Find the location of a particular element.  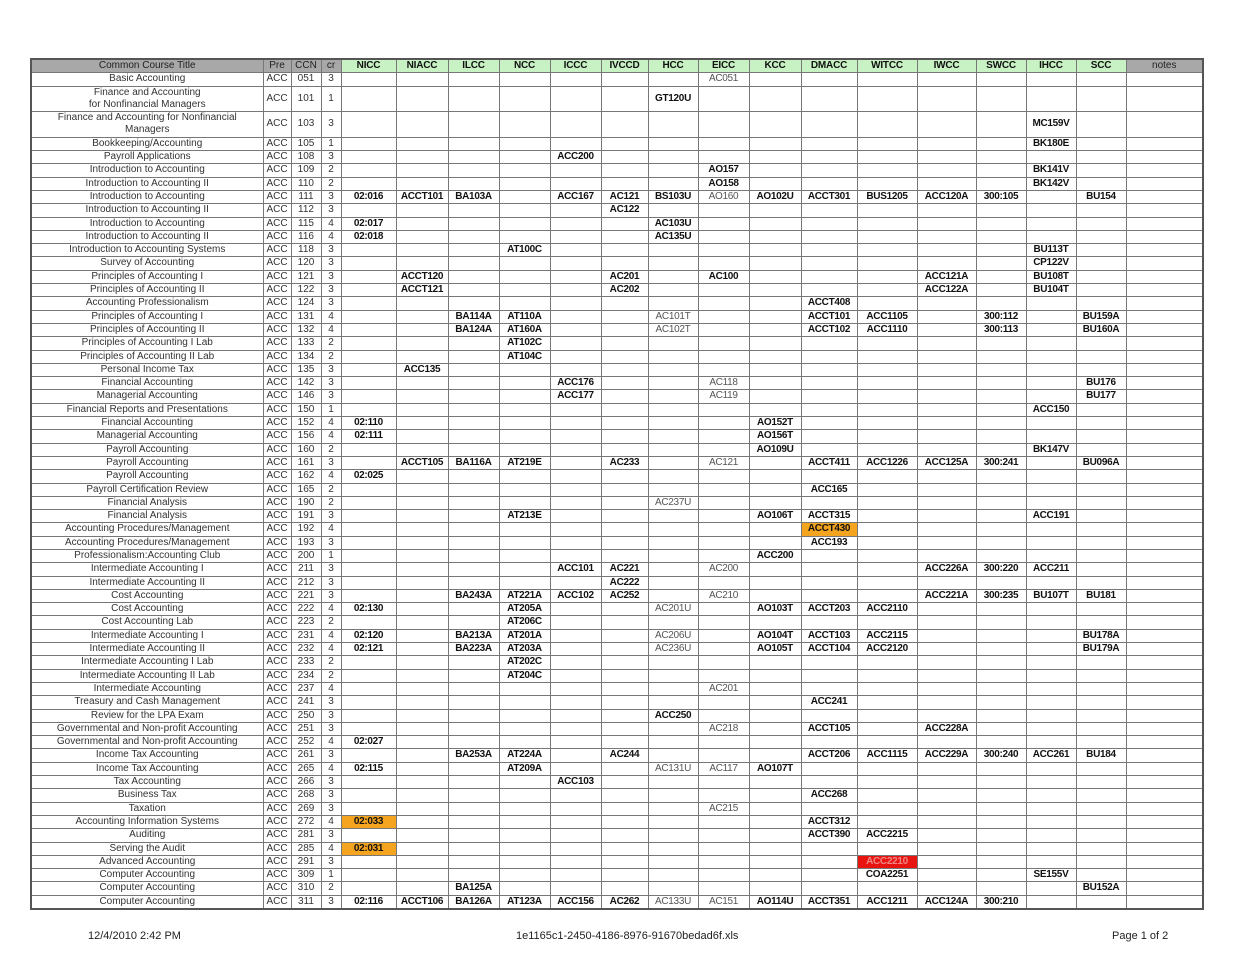

ccn-cell: 291 is located at coordinates (306, 862).